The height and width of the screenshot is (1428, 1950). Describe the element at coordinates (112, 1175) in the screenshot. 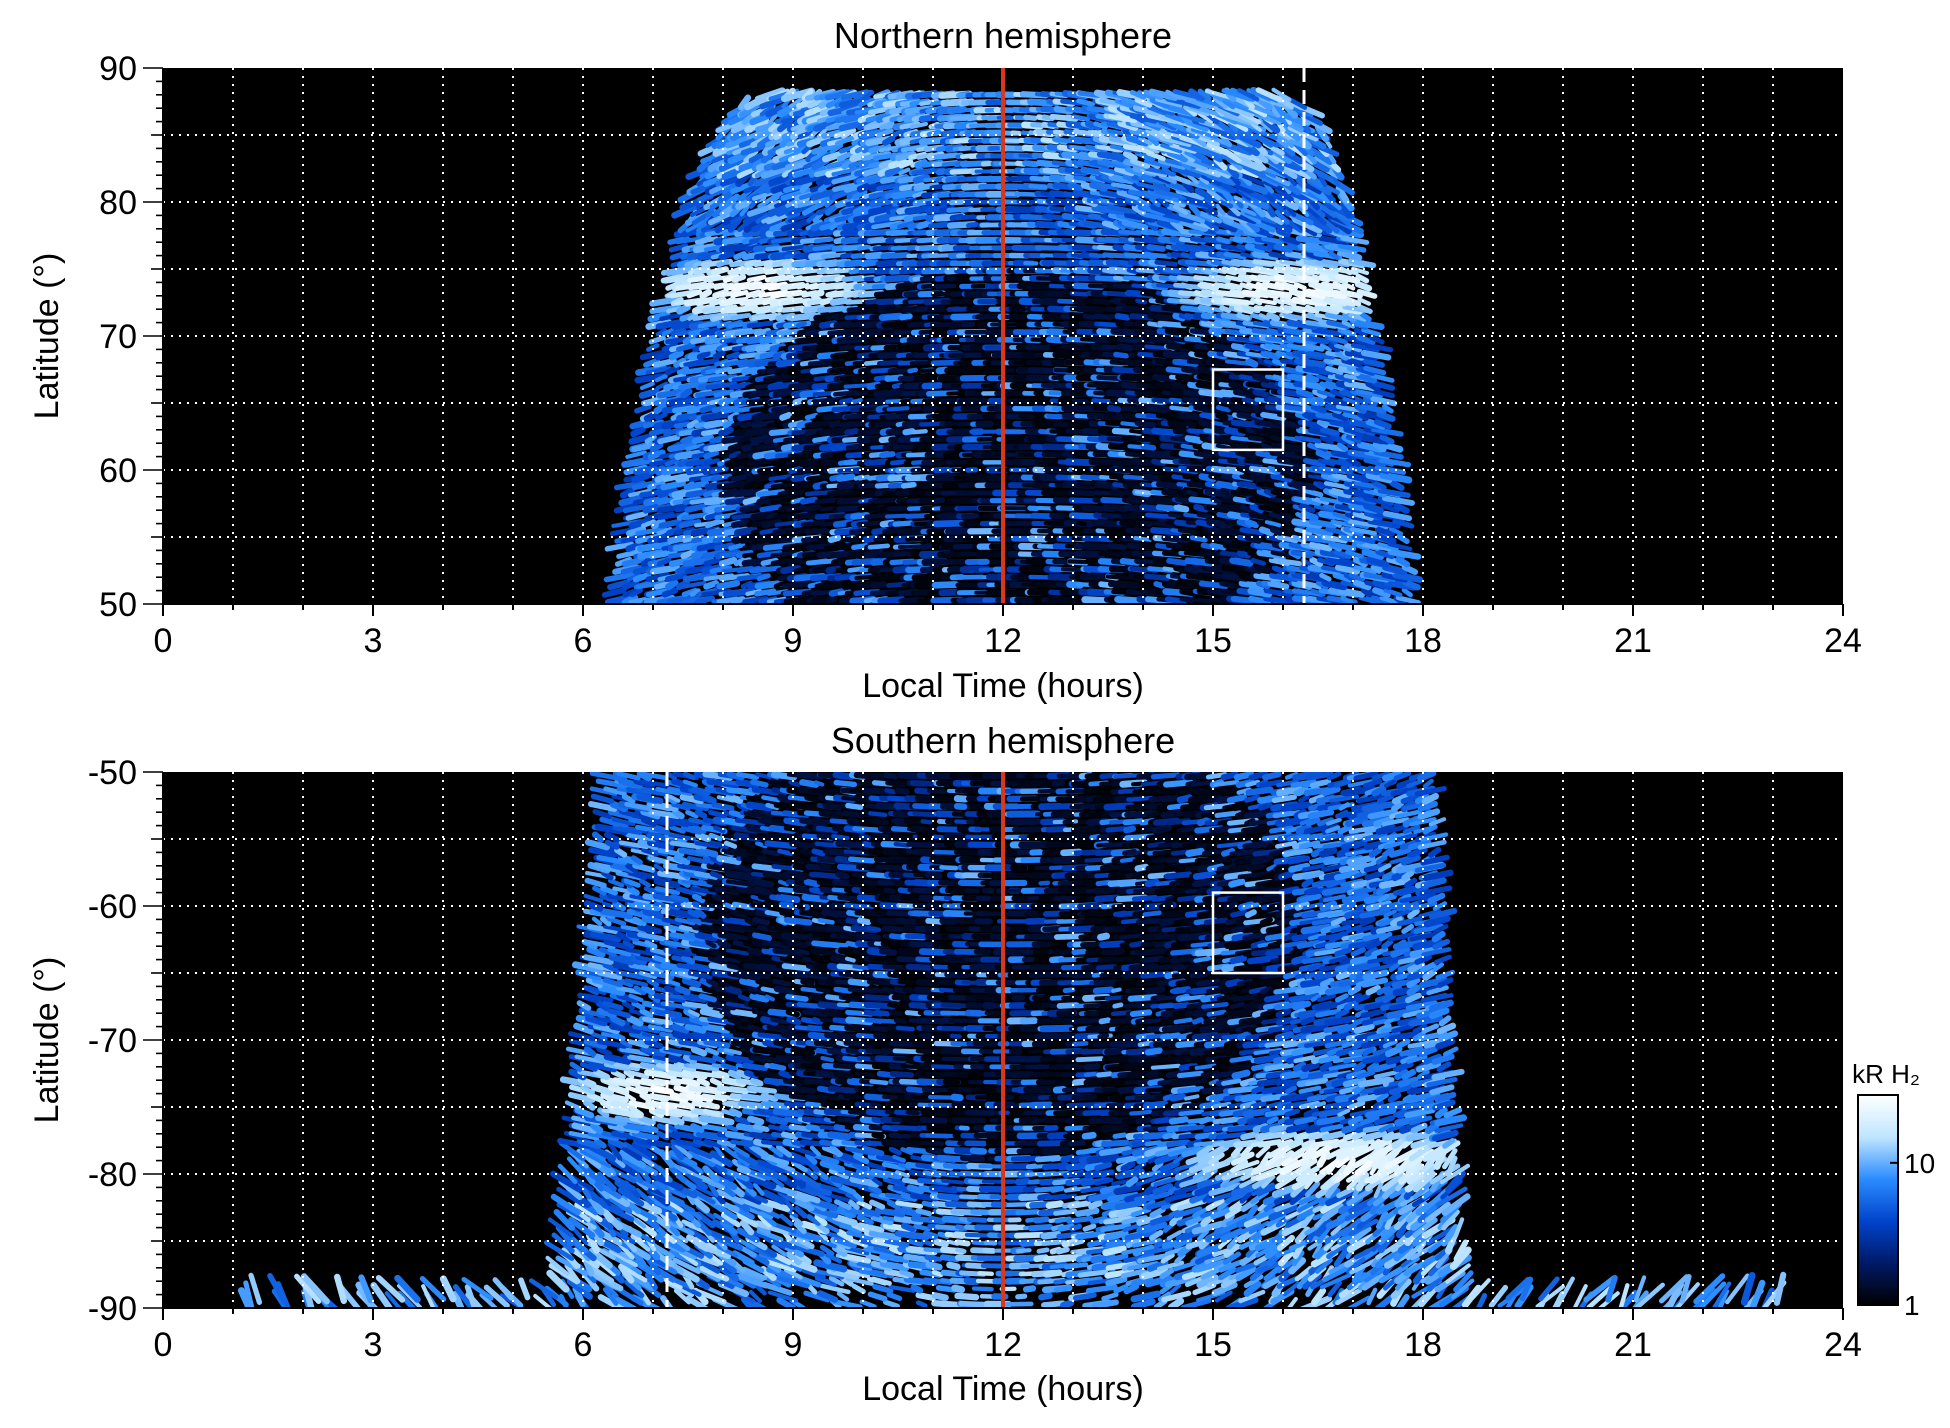

I see `y-tick-label: -80` at that location.